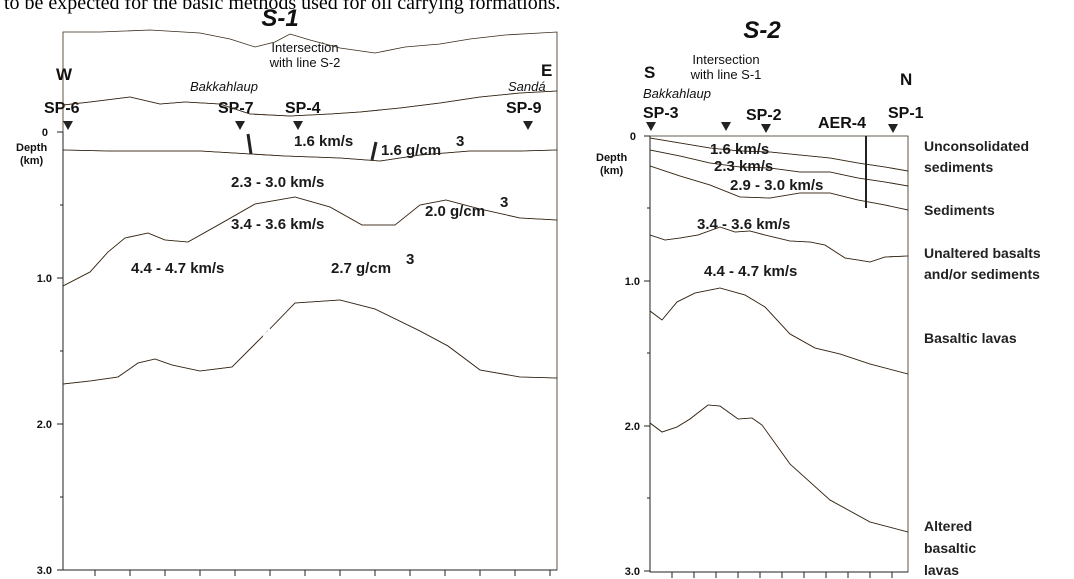  Describe the element at coordinates (766, 128) in the screenshot. I see `s2-sp2-marker` at that location.